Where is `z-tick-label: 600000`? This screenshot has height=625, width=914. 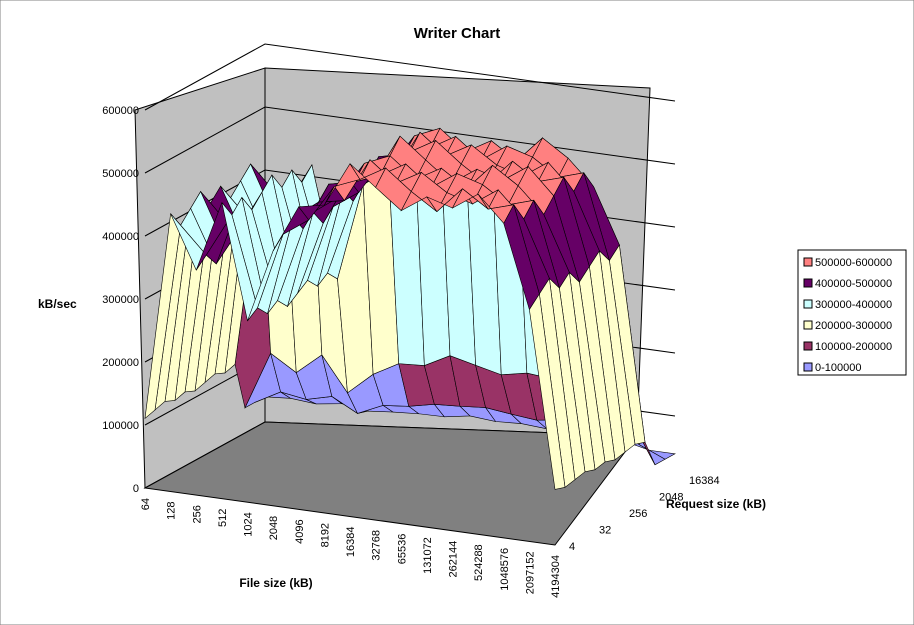
z-tick-label: 600000 is located at coordinates (120, 111).